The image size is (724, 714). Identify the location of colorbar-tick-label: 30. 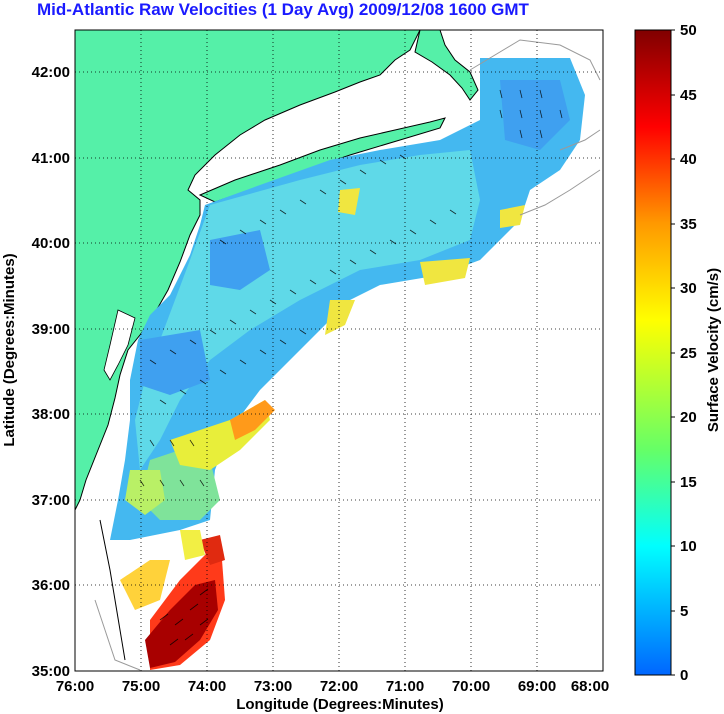
(688, 288).